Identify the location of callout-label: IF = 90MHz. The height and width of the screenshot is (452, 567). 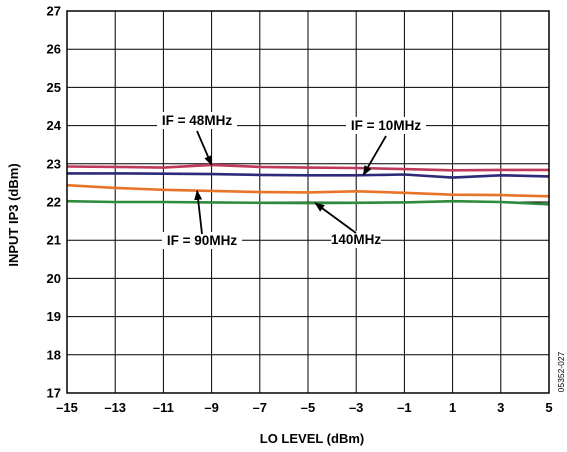
(202, 240).